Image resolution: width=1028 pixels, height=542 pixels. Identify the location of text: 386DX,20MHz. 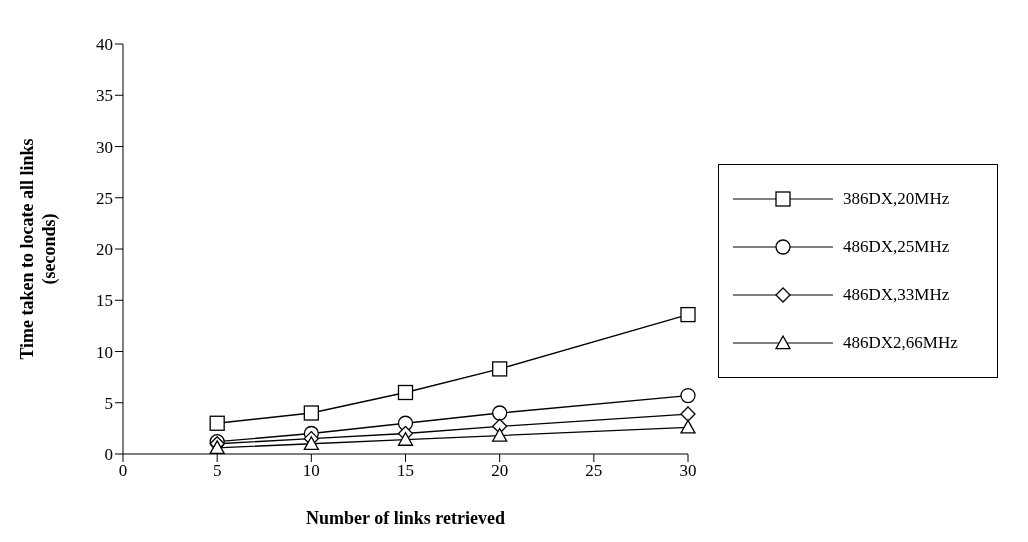
(896, 199).